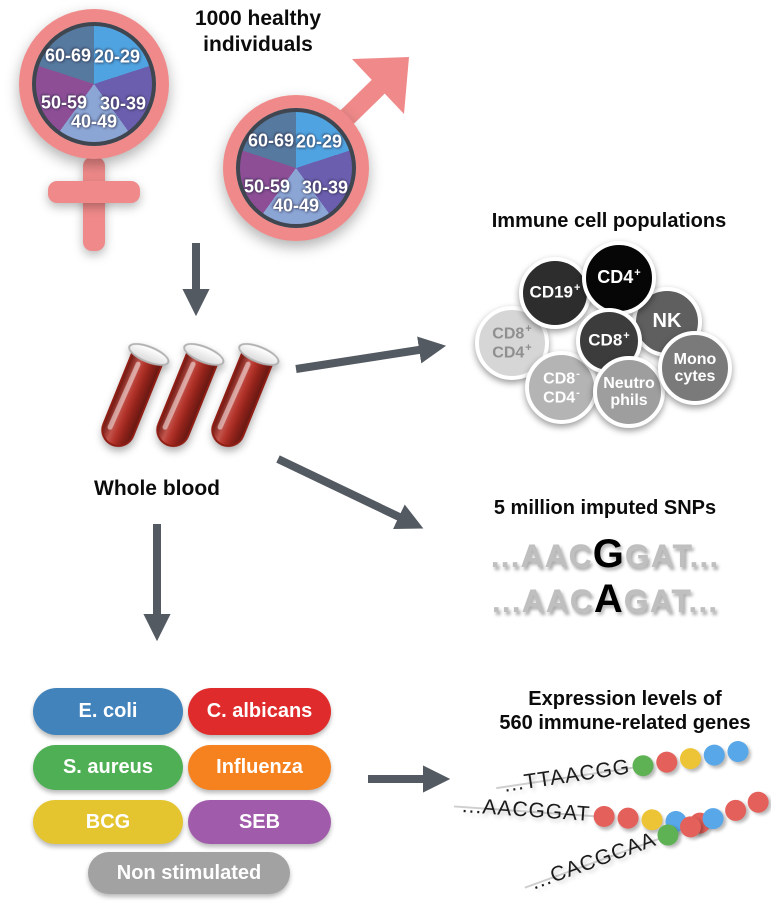  I want to click on arrow-blood-to-snps, so click(350, 492).